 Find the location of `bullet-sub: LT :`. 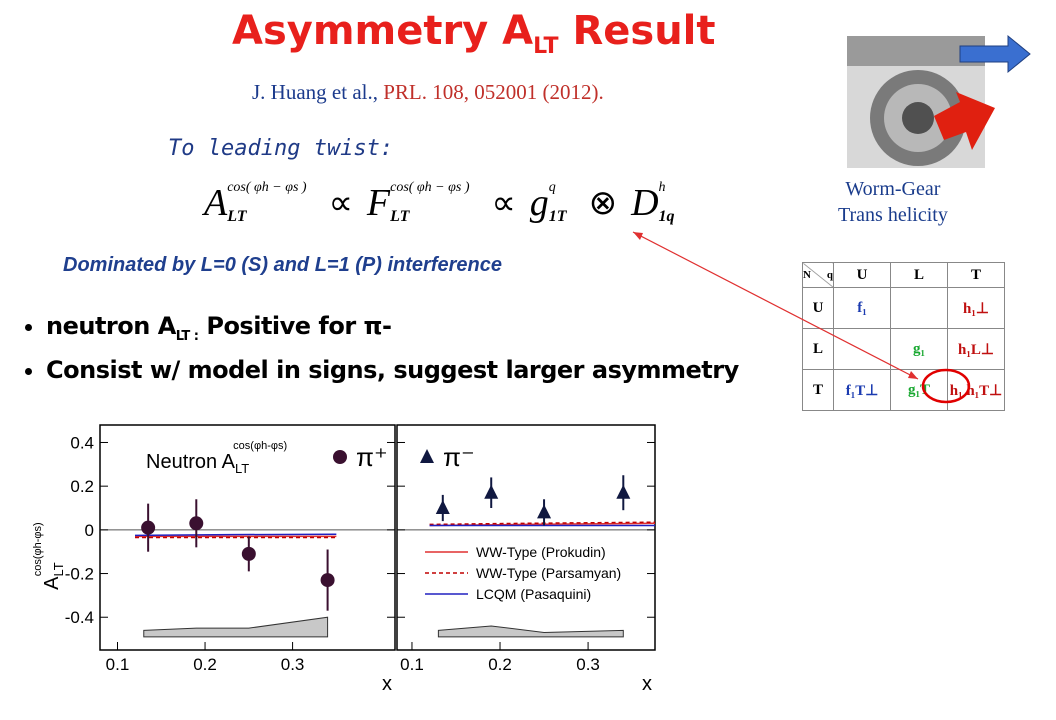

bullet-sub: LT : is located at coordinates (187, 336).